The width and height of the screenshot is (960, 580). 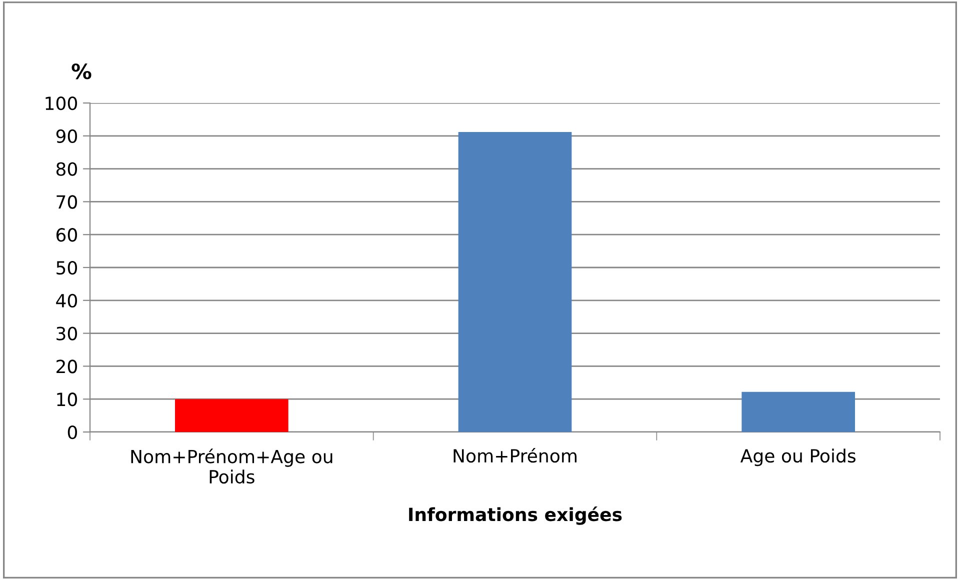 I want to click on y-tick-label: 20, so click(x=66, y=367).